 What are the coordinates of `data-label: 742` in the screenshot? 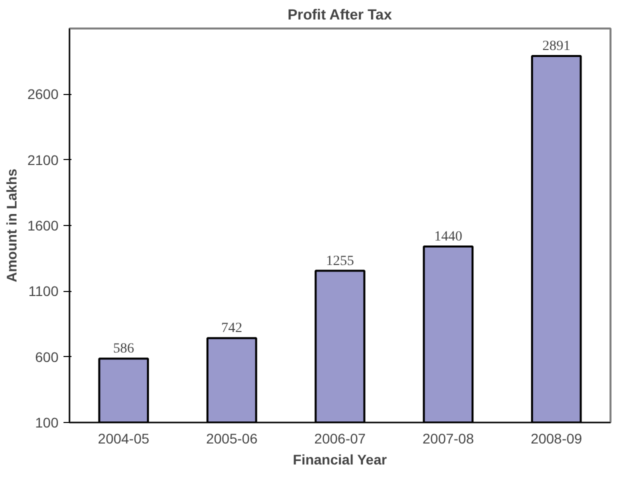 It's located at (231, 328).